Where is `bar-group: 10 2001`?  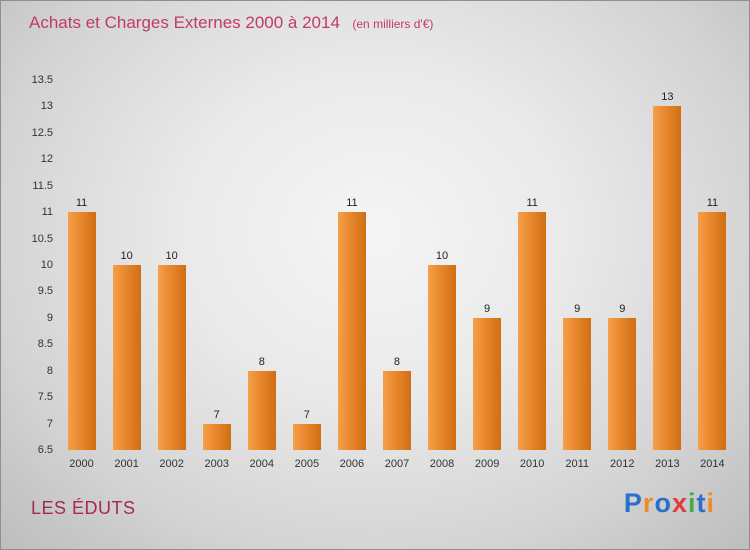
bar-group: 10 2001 is located at coordinates (126, 360).